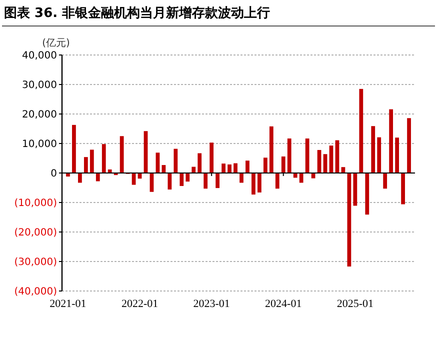 The width and height of the screenshot is (437, 340). What do you see at coordinates (68, 304) in the screenshot?
I see `x-tick-label: 2021-01` at bounding box center [68, 304].